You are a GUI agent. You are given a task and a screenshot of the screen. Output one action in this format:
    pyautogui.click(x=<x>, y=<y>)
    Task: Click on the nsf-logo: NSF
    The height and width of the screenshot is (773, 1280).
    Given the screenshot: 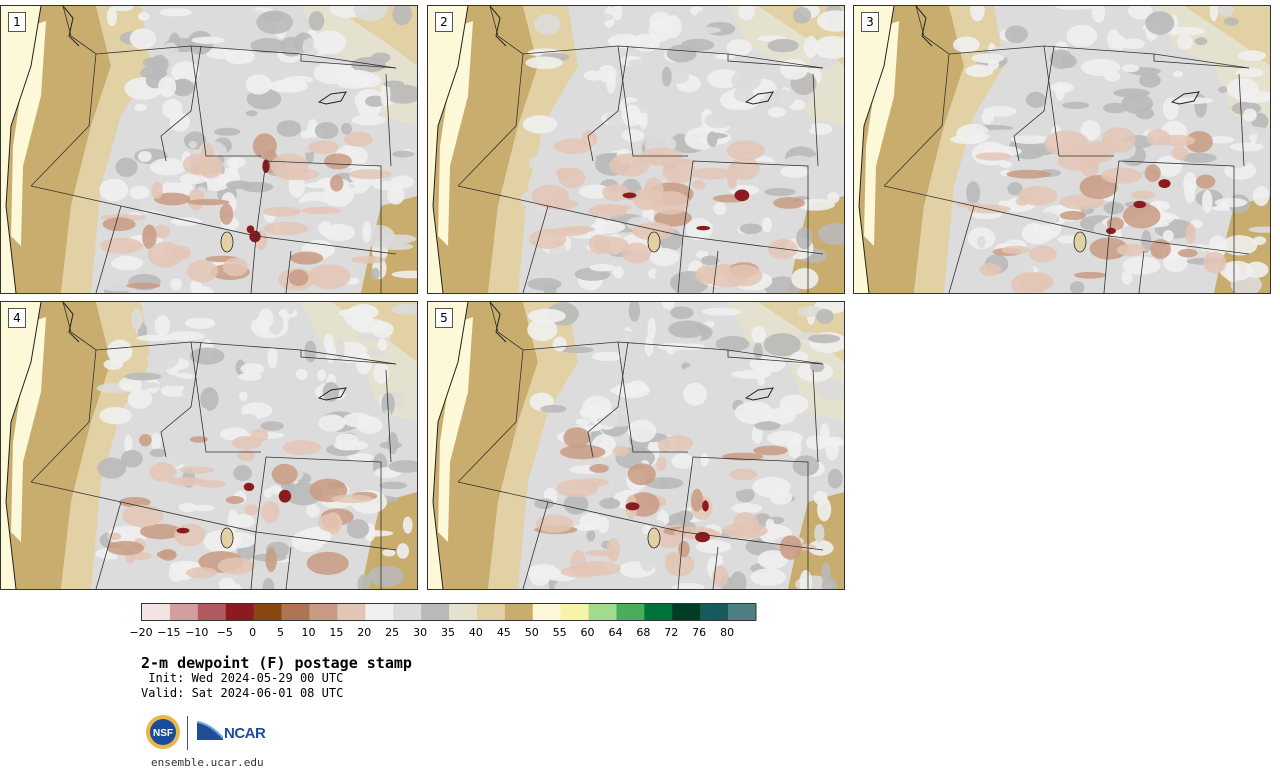 What is the action you would take?
    pyautogui.click(x=163, y=732)
    